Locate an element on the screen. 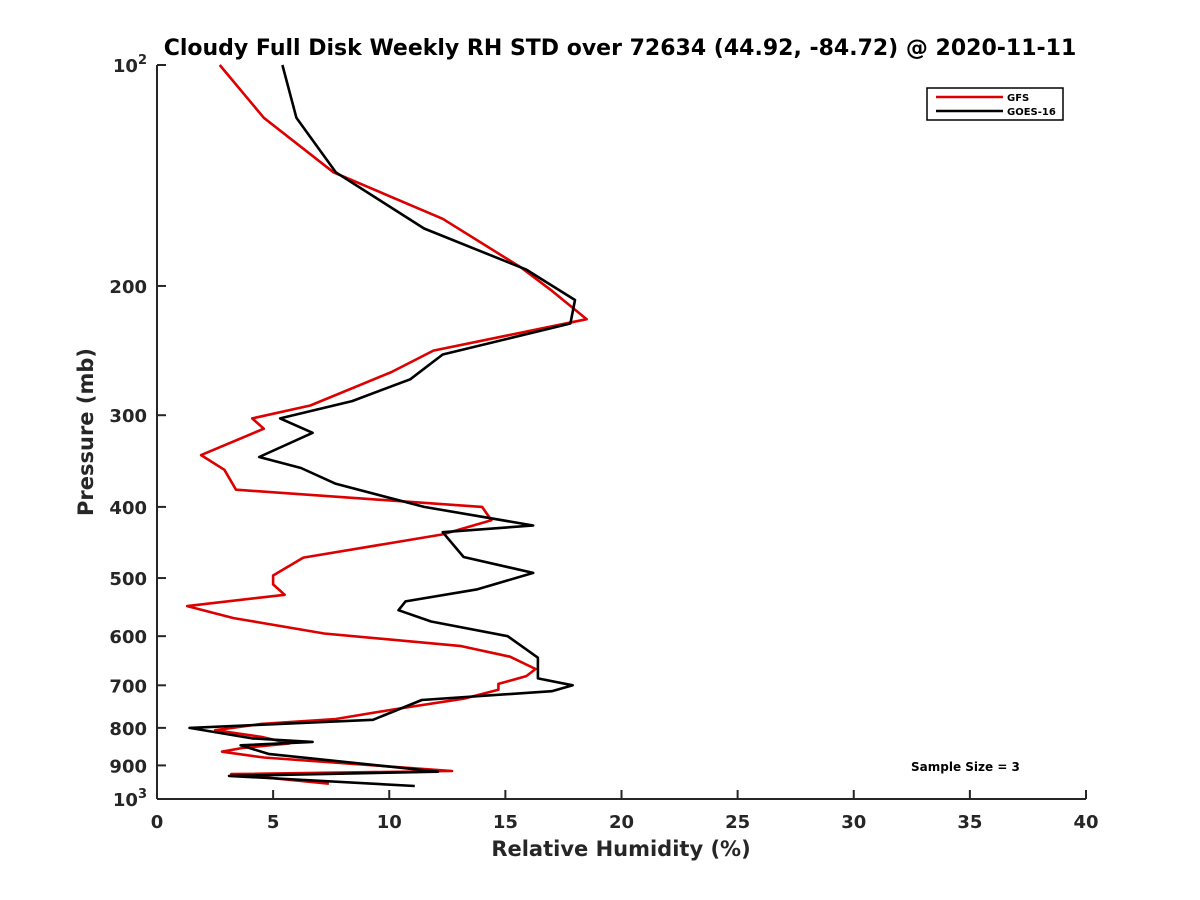 This screenshot has width=1200, height=900. legend-box is located at coordinates (995, 104).